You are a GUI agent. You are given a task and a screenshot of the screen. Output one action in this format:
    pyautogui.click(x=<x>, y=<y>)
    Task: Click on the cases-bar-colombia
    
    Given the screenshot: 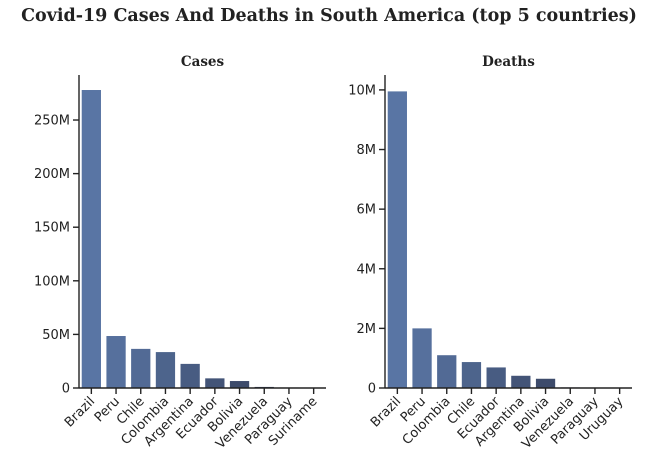 What is the action you would take?
    pyautogui.click(x=165, y=370)
    